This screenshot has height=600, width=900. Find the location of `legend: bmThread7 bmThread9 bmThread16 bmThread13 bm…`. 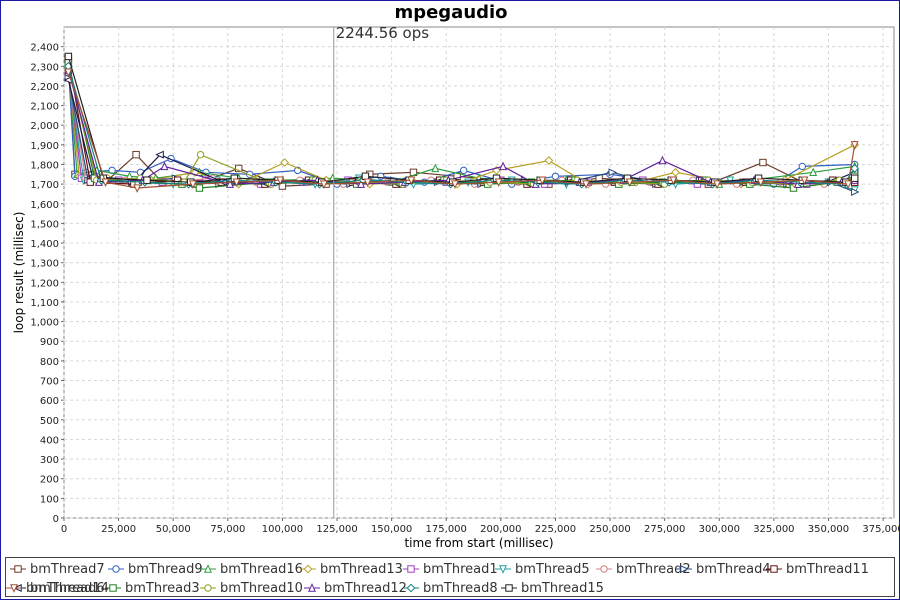

legend: bmThread7 bmThread9 bmThread16 bmThread13 bm… is located at coordinates (450, 577).